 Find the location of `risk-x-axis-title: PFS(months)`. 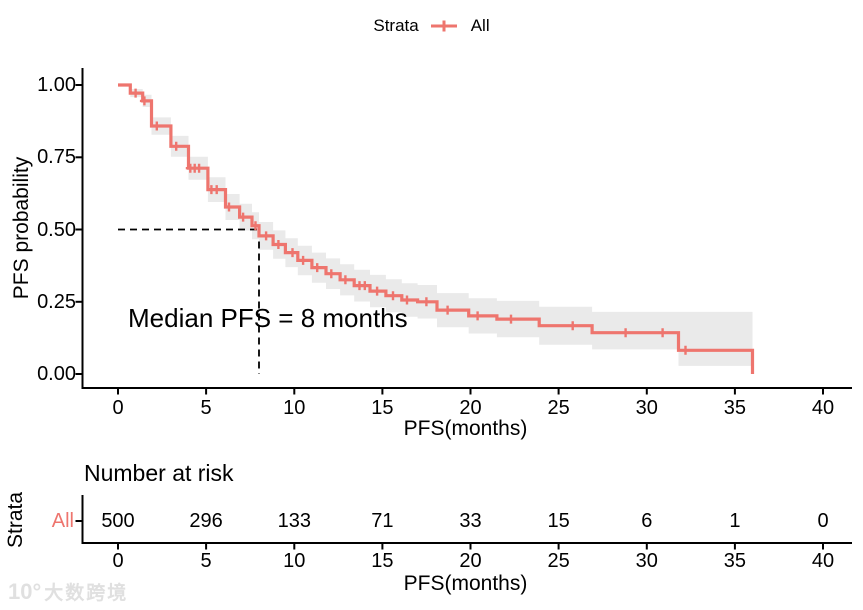

risk-x-axis-title: PFS(months) is located at coordinates (465, 583).